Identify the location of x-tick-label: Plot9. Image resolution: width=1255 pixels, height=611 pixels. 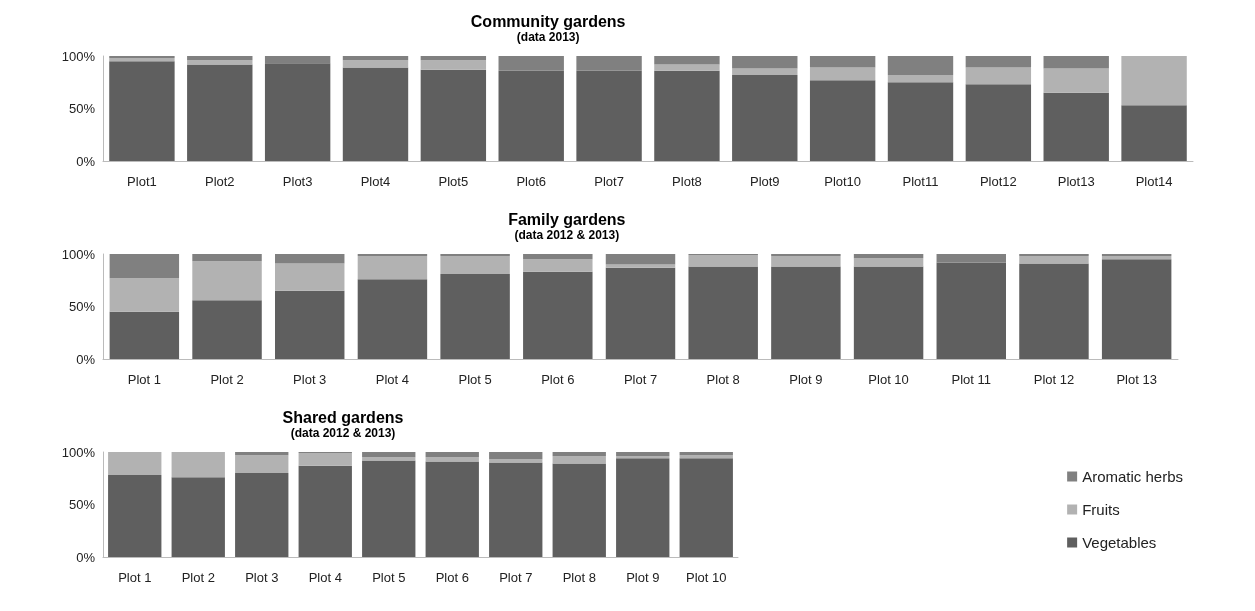
(764, 181).